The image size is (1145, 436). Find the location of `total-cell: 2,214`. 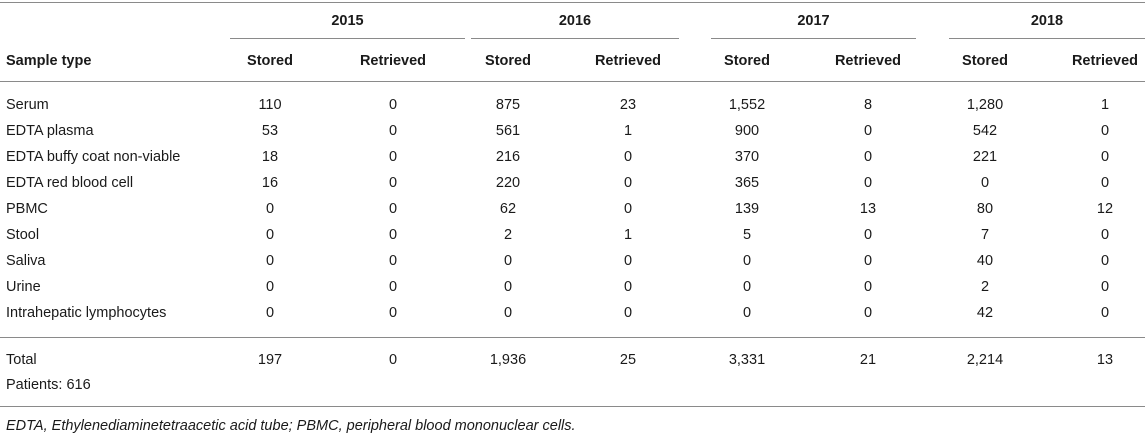

total-cell: 2,214 is located at coordinates (985, 360).